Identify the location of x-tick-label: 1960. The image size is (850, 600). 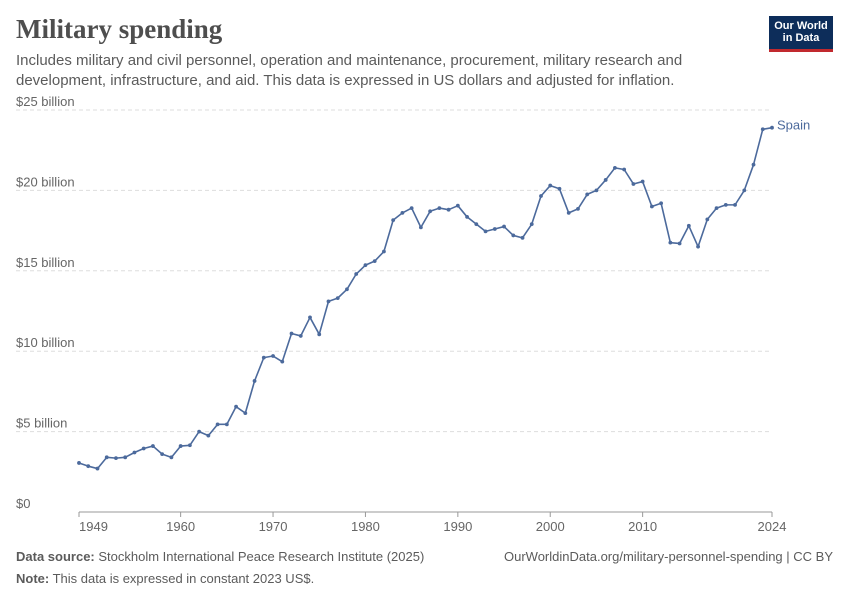
(180, 526).